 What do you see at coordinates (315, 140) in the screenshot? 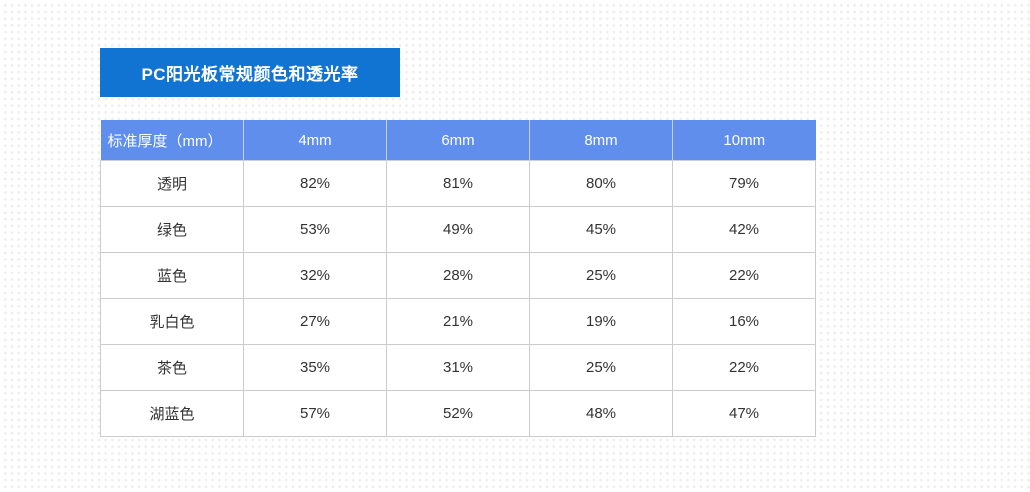
I see `column-header-4mm: 4mm` at bounding box center [315, 140].